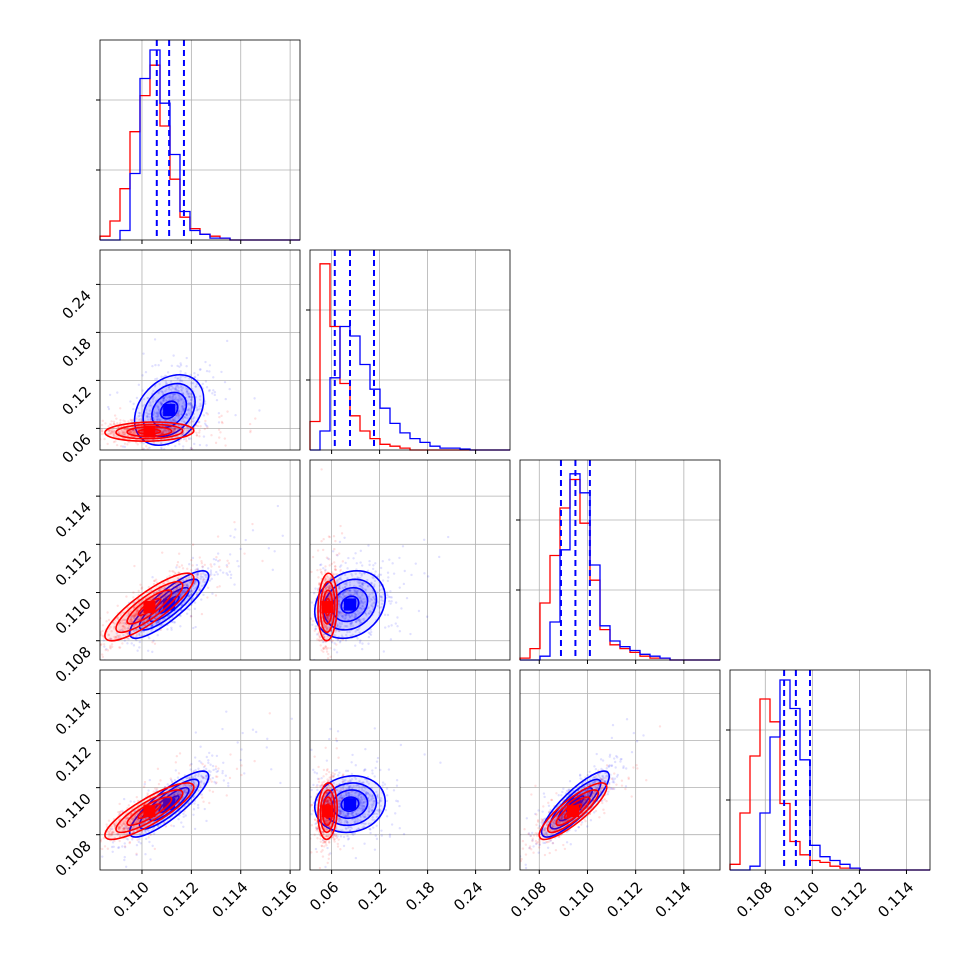 The height and width of the screenshot is (970, 970). I want to click on histogram-panel-p1, so click(408, 350).